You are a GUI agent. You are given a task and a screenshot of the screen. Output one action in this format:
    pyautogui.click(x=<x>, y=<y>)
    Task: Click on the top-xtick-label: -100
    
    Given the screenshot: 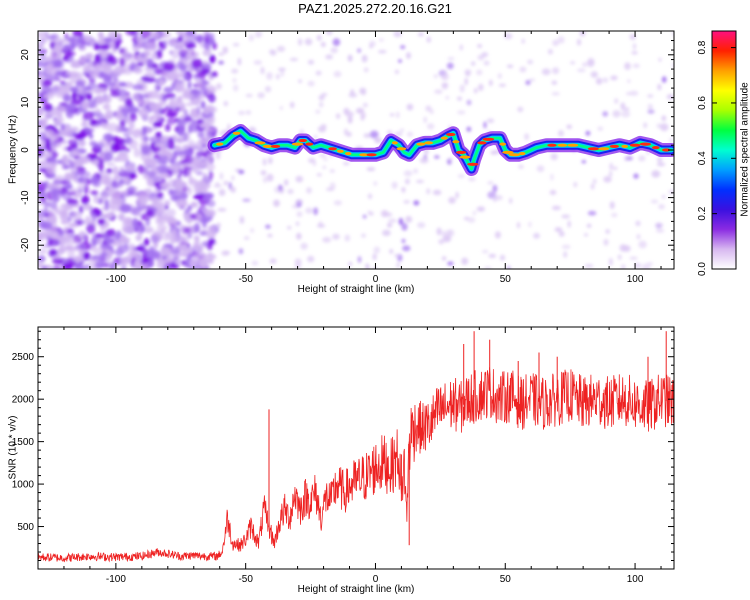 What is the action you would take?
    pyautogui.click(x=116, y=279)
    